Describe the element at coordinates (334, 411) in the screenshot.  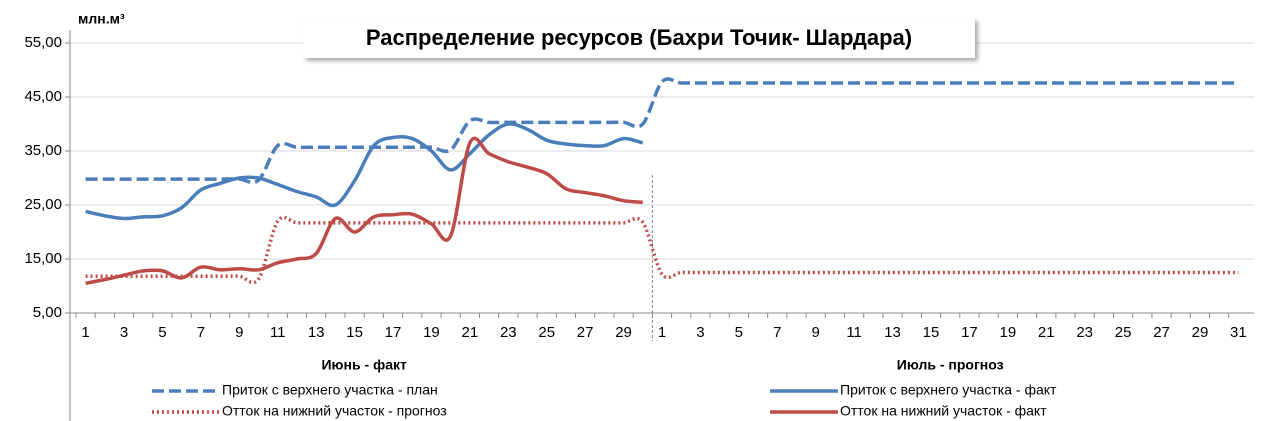
I see `legend-label: Отток на нижний участок - прогноз` at that location.